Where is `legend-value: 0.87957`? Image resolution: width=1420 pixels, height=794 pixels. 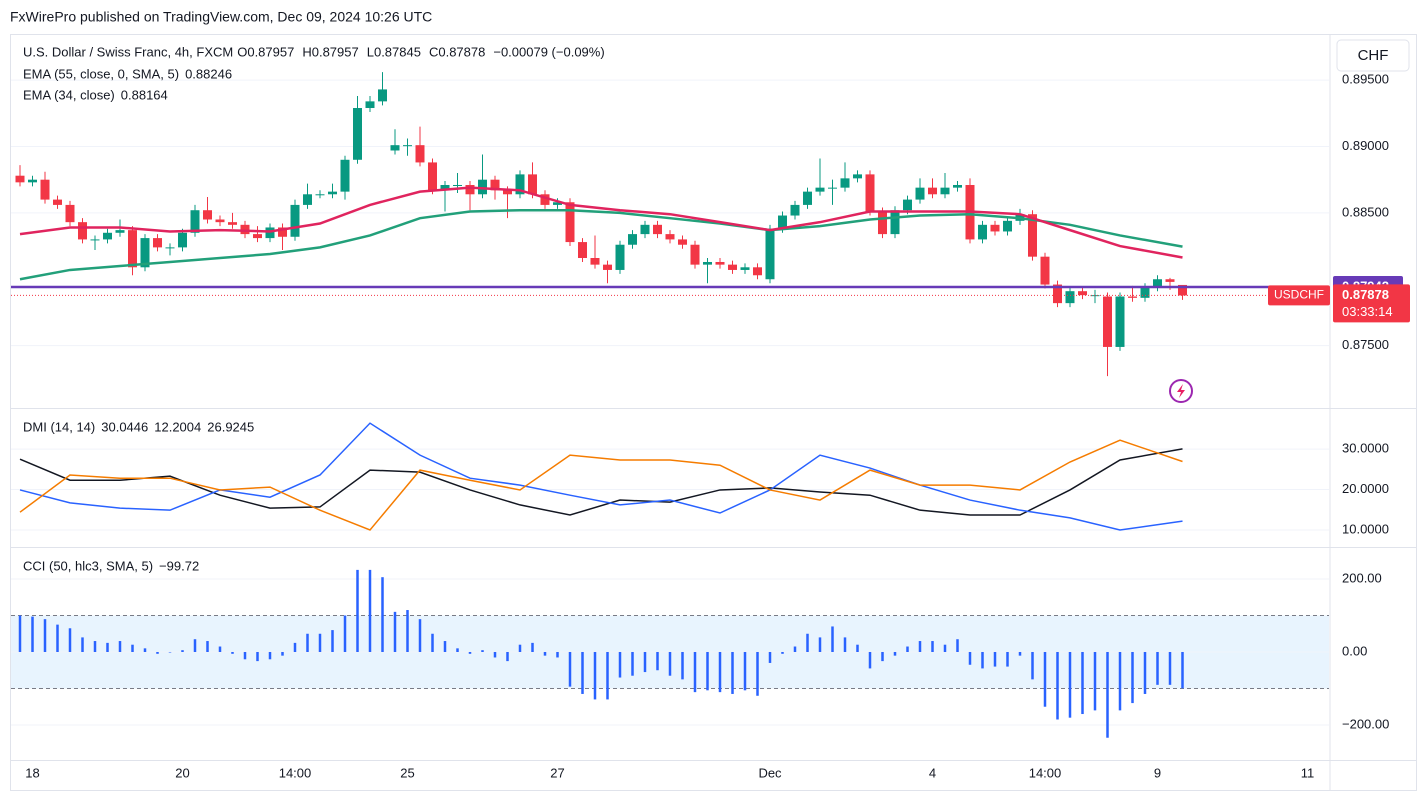
legend-value: 0.87957 is located at coordinates (335, 51).